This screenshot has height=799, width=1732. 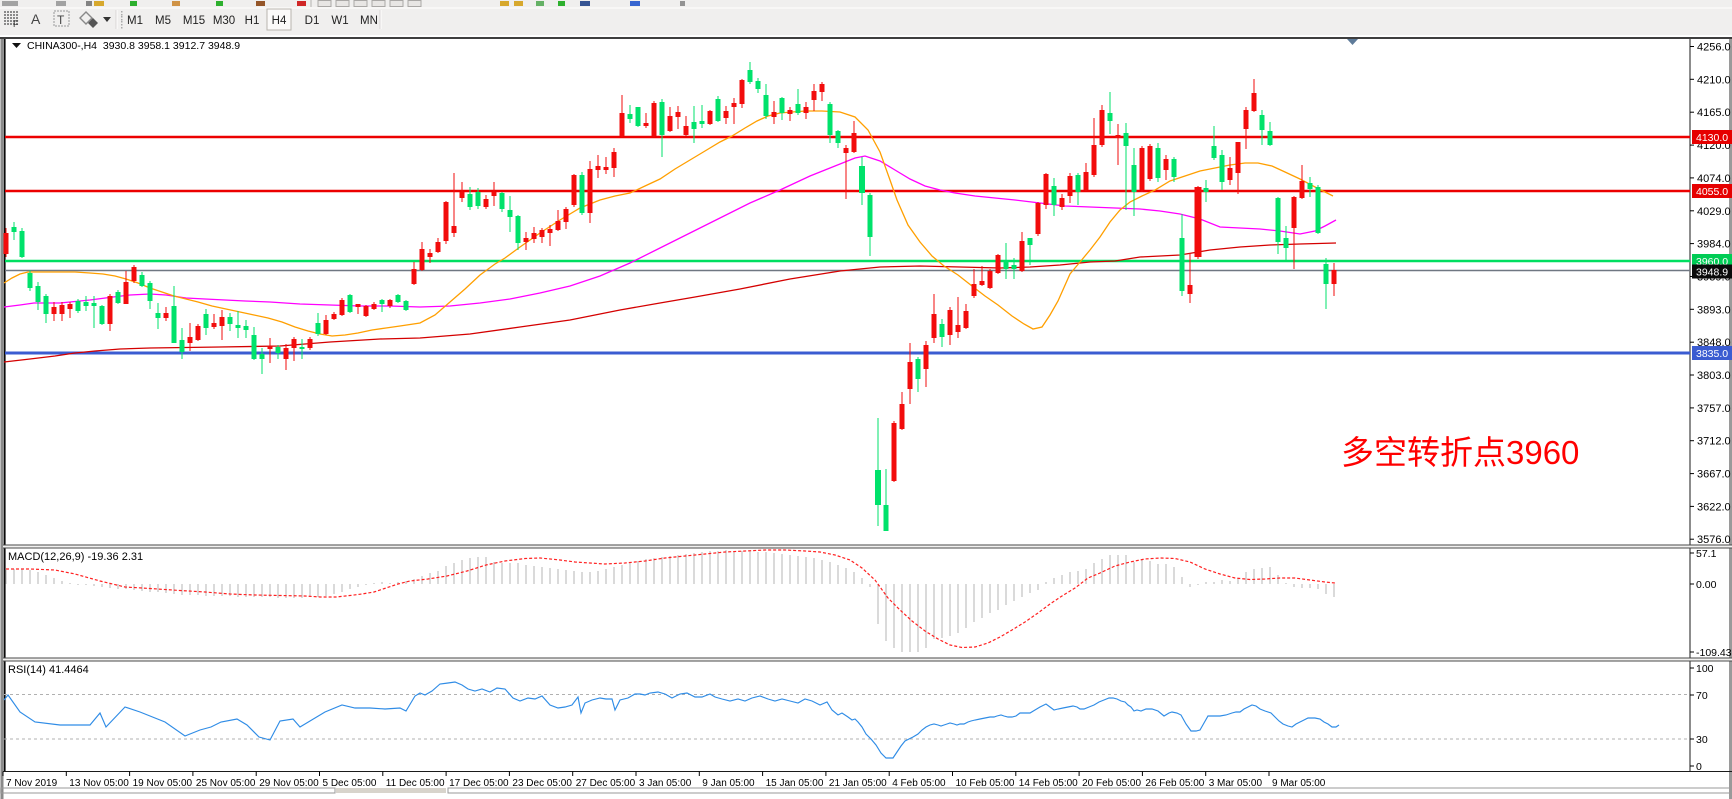 What do you see at coordinates (163, 21) in the screenshot?
I see `svg-text: M5` at bounding box center [163, 21].